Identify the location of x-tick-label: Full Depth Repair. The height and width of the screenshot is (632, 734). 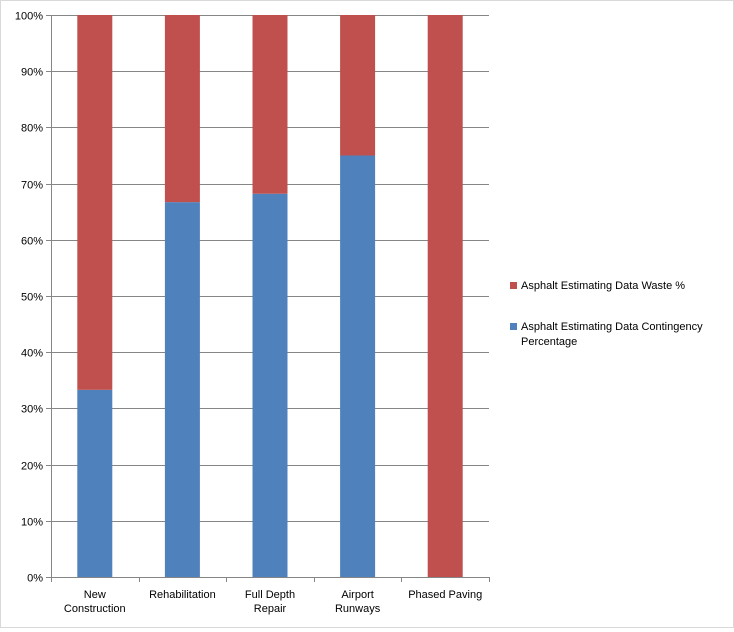
(270, 602).